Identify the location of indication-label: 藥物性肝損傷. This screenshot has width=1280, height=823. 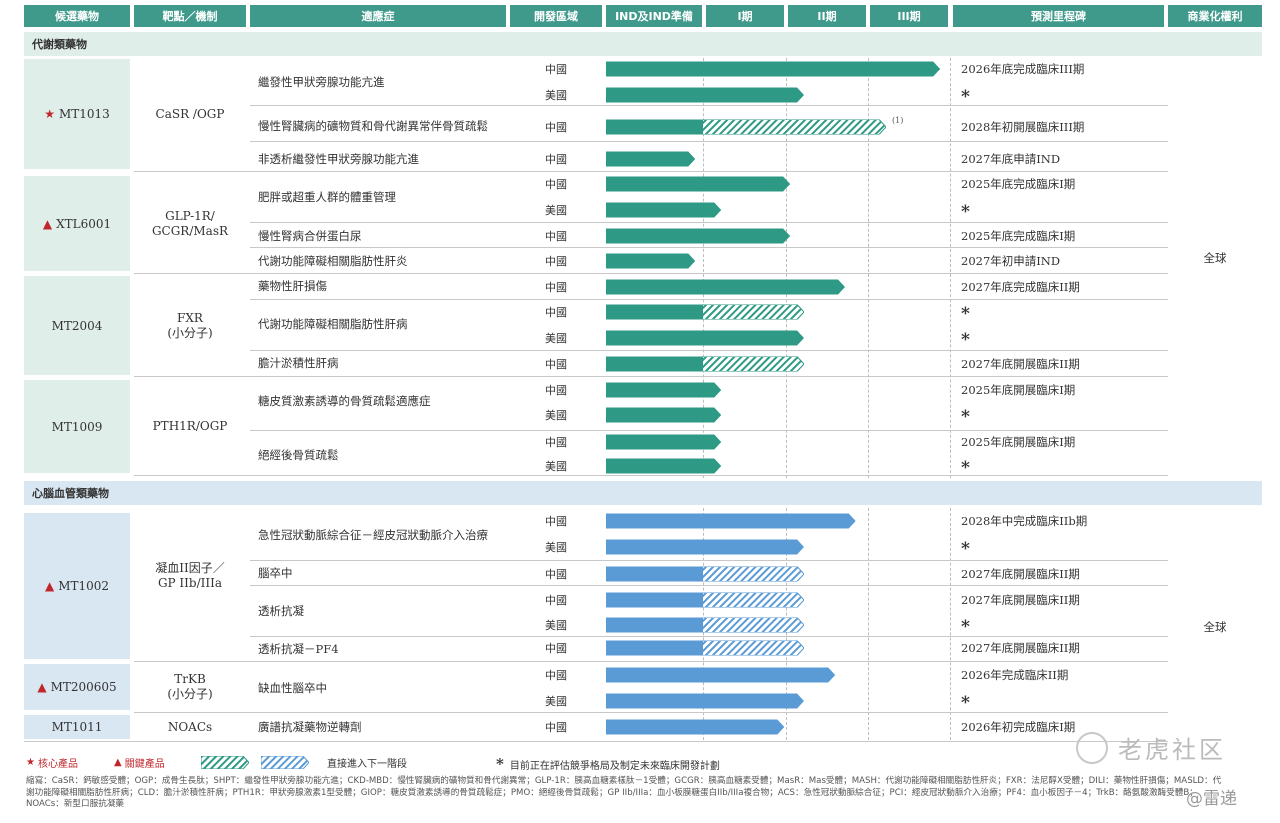
(292, 286).